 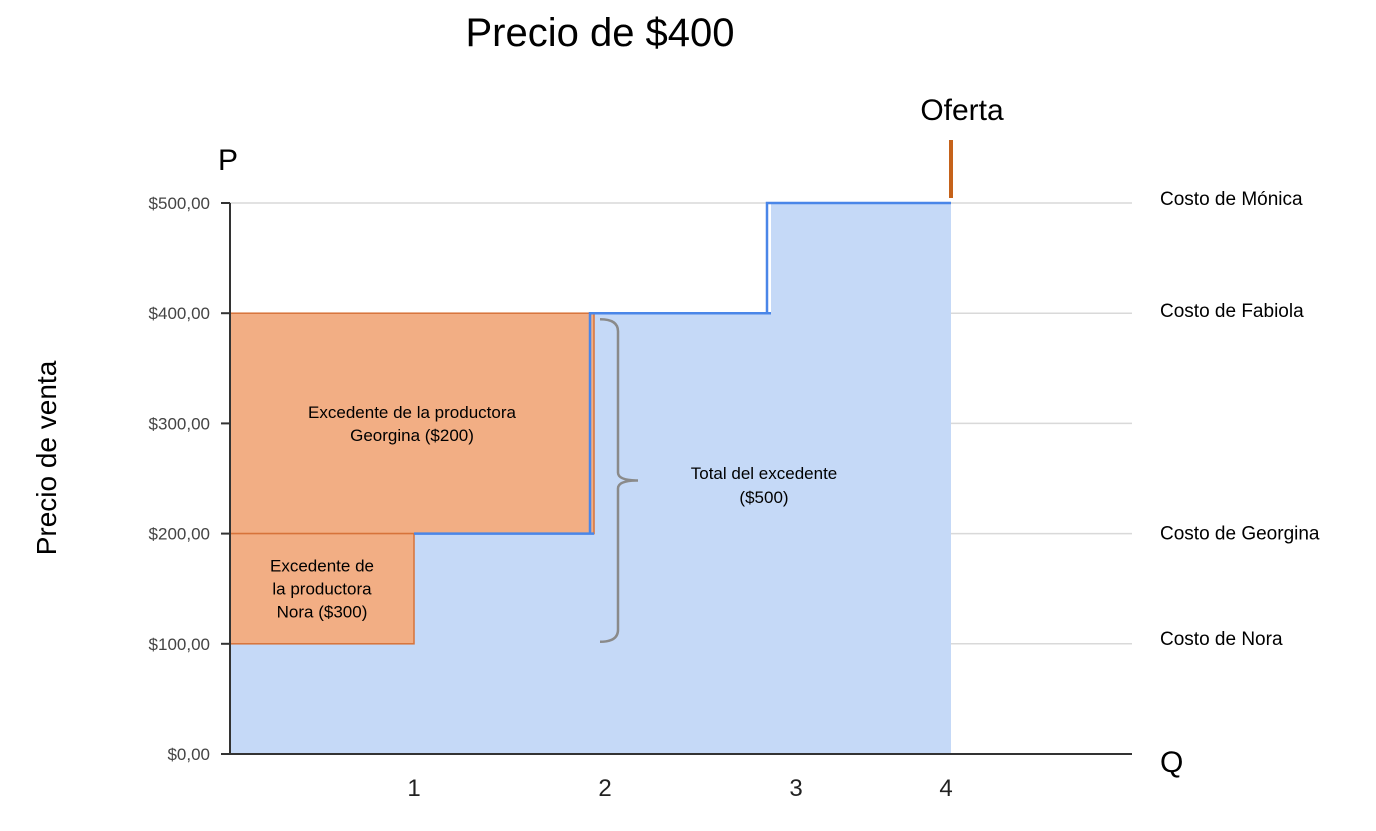 What do you see at coordinates (1231, 199) in the screenshot?
I see `cost-label: Costo de Mónica` at bounding box center [1231, 199].